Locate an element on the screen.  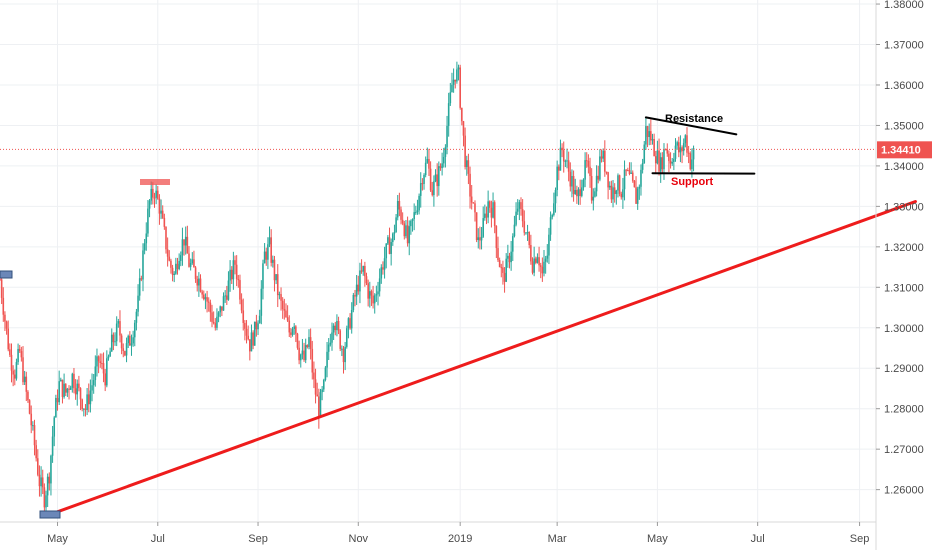
y-tick-label: 1.30000 is located at coordinates (904, 329).